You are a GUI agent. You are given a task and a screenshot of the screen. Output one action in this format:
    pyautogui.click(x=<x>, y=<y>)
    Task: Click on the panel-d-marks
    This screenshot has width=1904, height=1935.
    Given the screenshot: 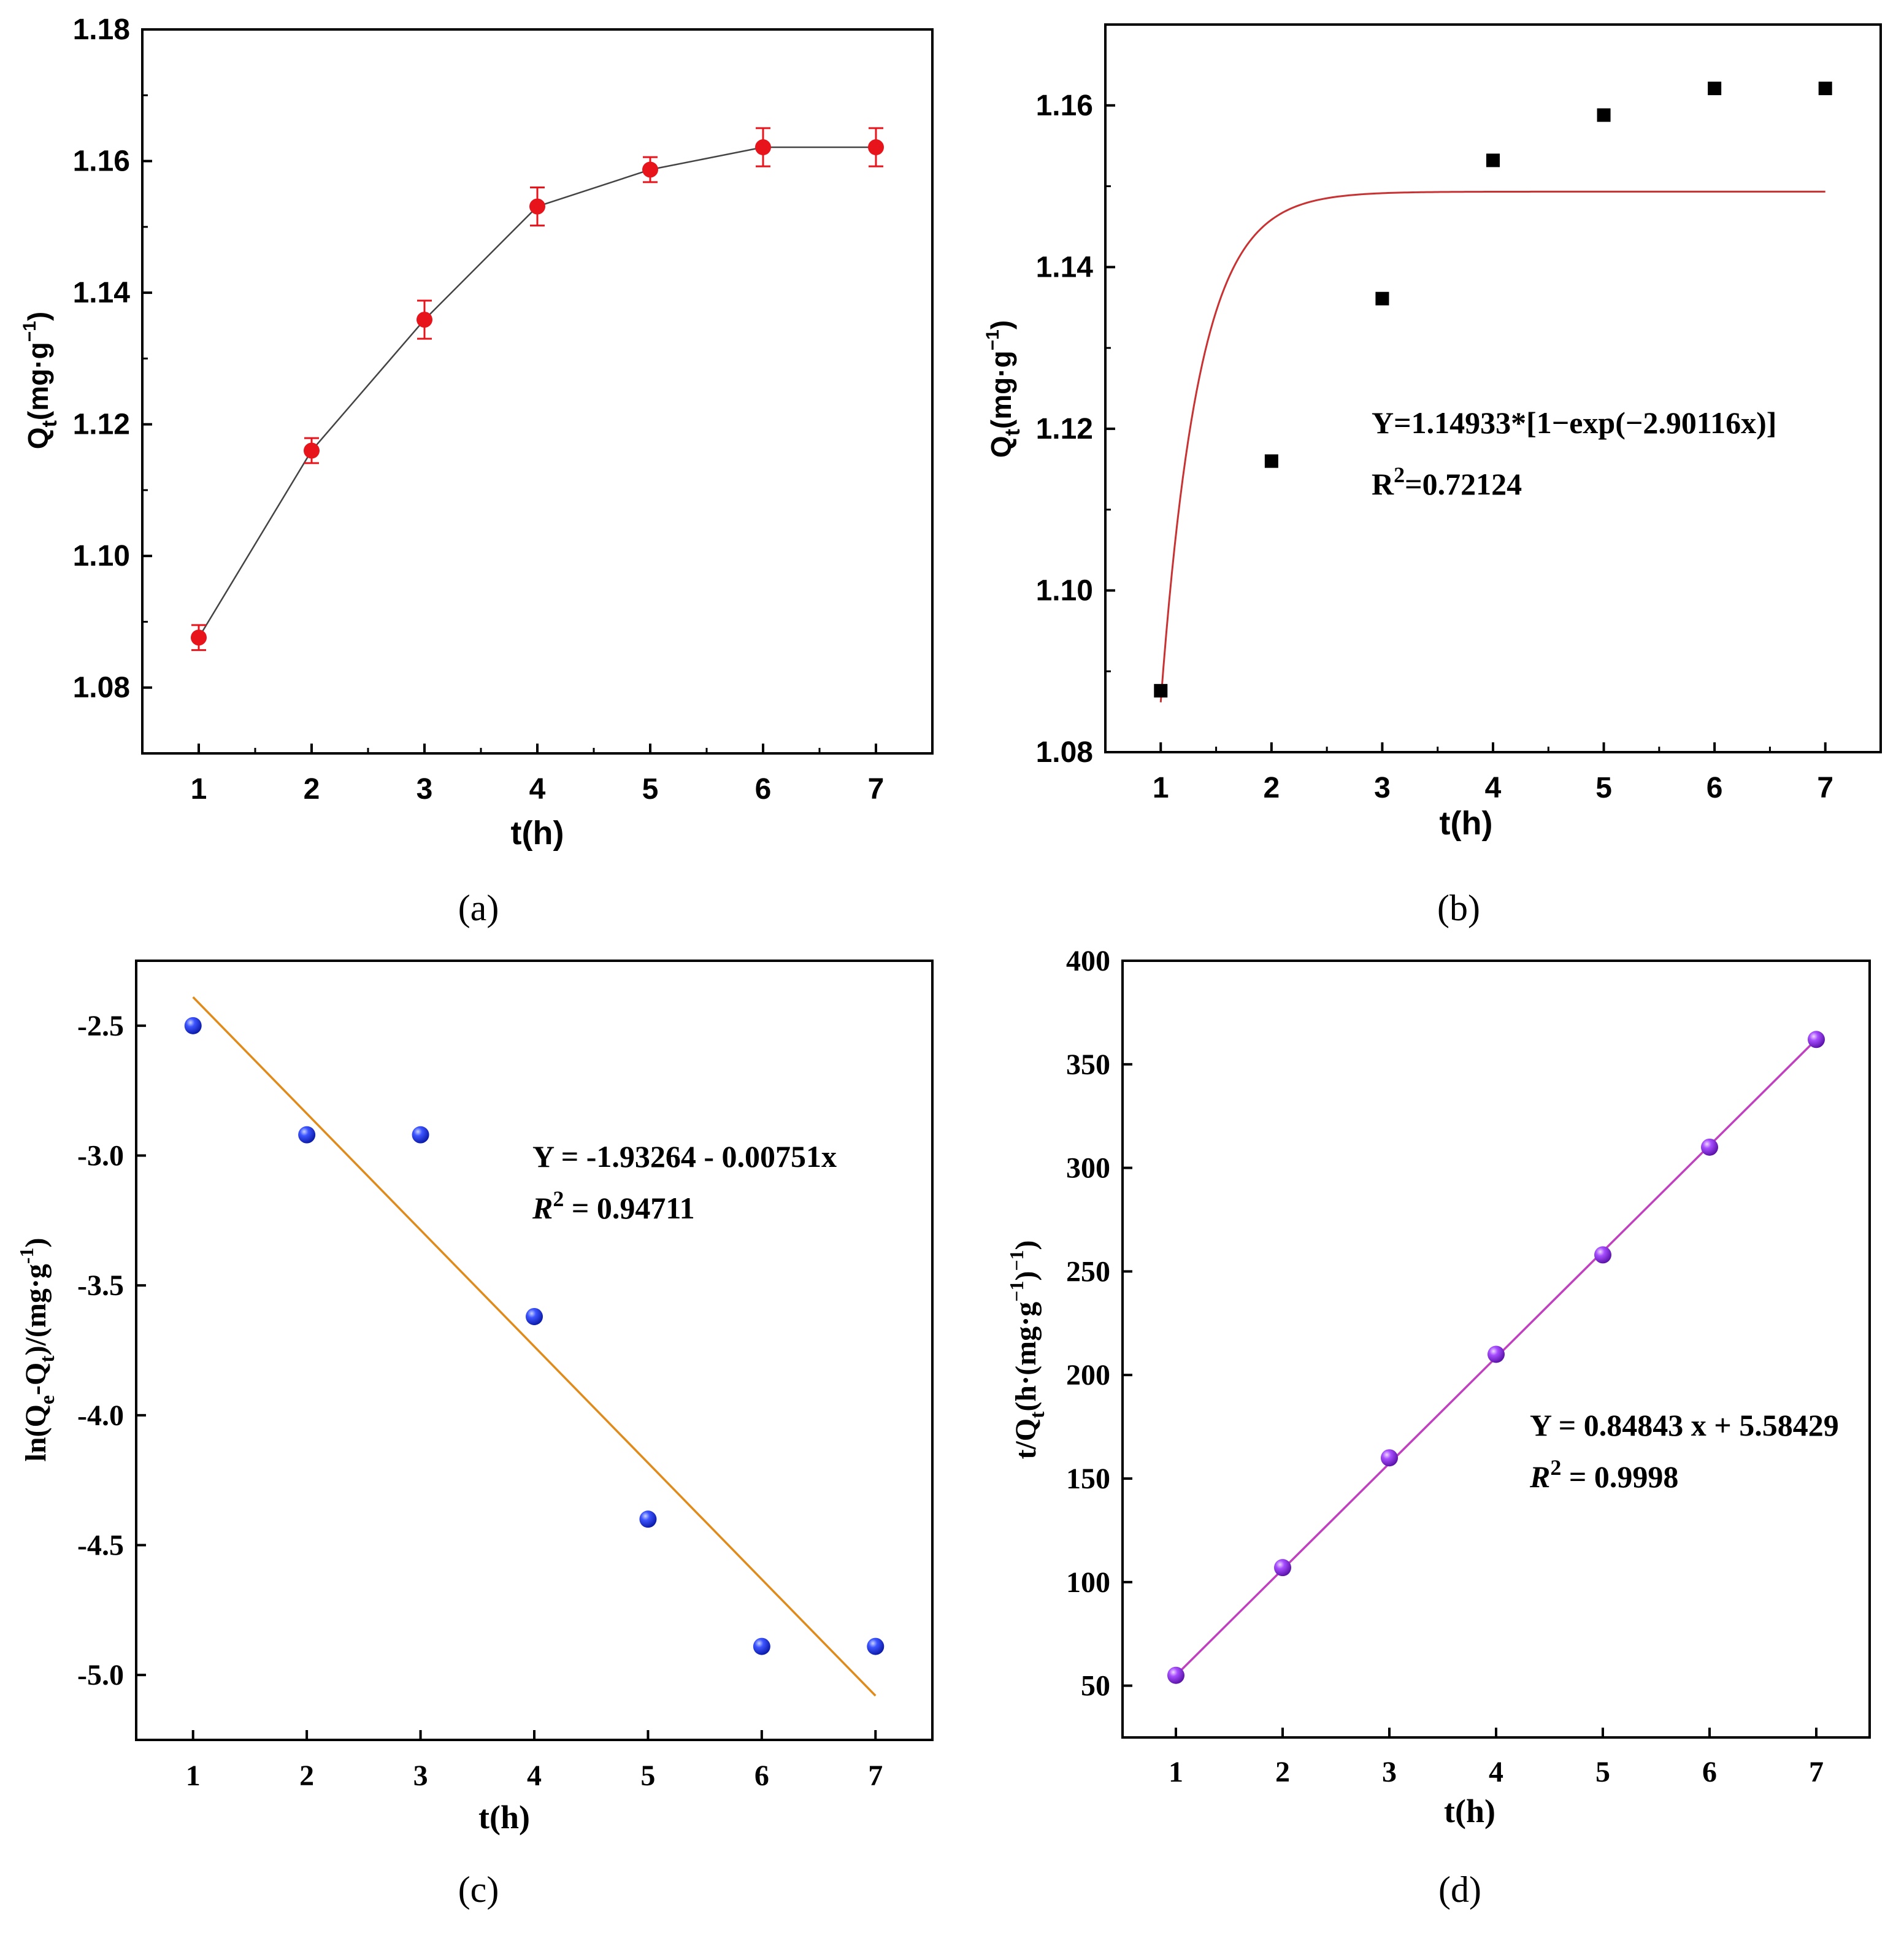 What is the action you would take?
    pyautogui.click(x=1496, y=1357)
    